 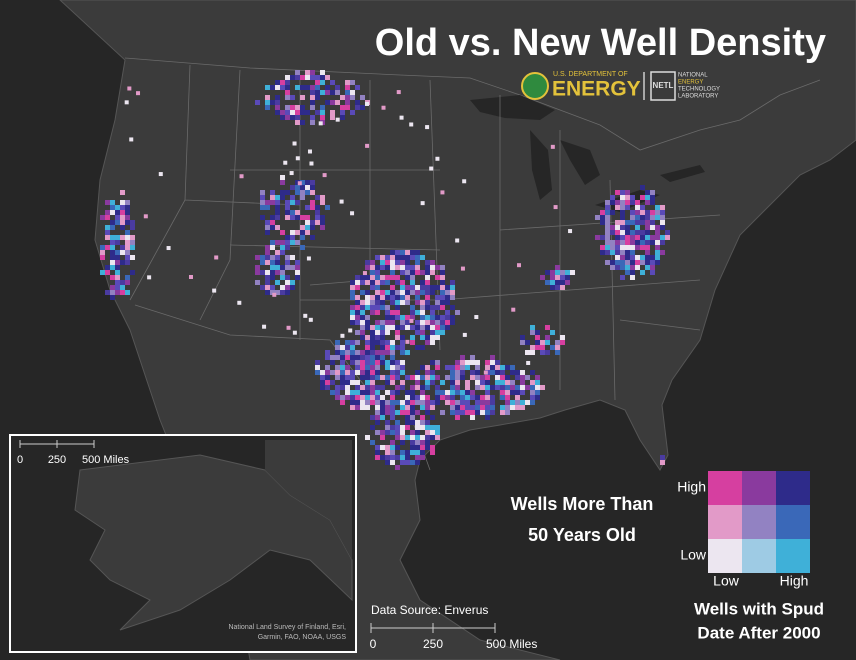 I want to click on attribution: Garmin, FAO, NOAA, USGS, so click(x=302, y=637).